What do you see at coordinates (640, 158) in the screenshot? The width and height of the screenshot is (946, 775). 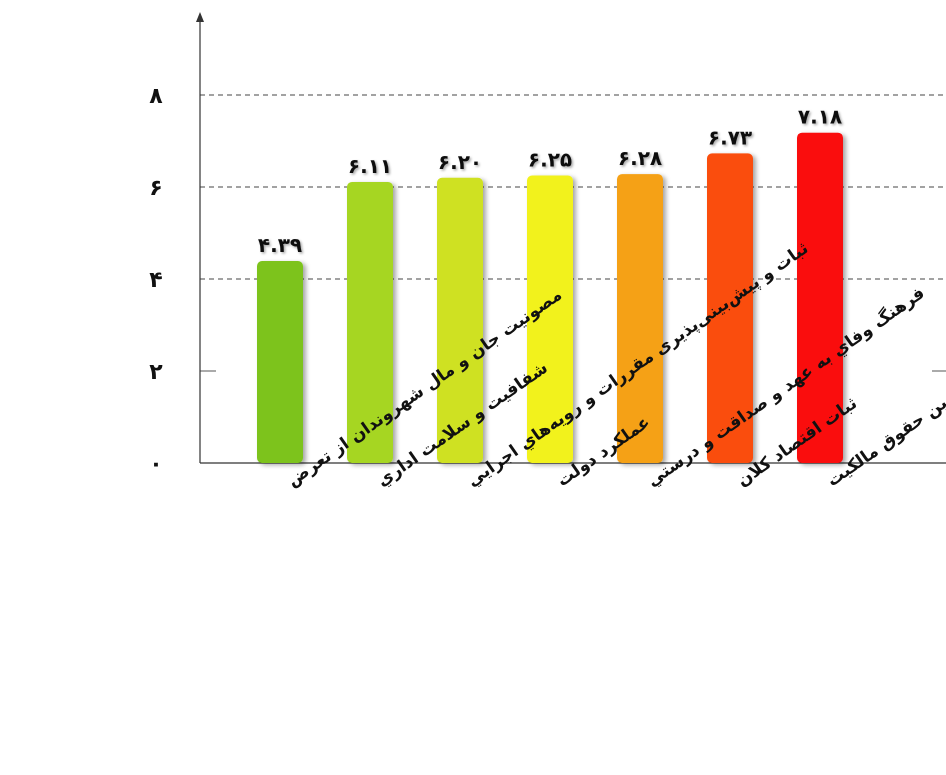 I see `bar-value-label: ۶.۲۸` at bounding box center [640, 158].